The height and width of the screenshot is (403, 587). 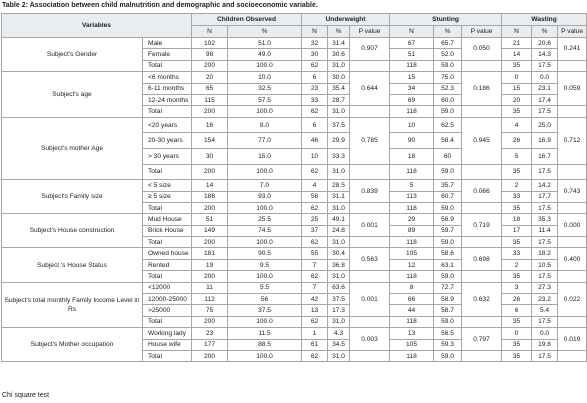 I want to click on cell: 60.7, so click(x=448, y=196).